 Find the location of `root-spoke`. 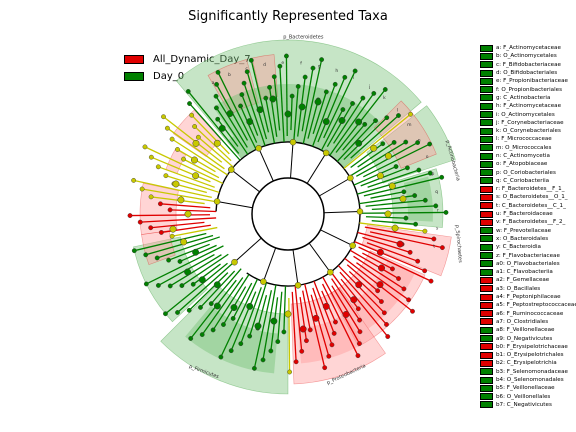

root-spoke is located at coordinates (266, 165).